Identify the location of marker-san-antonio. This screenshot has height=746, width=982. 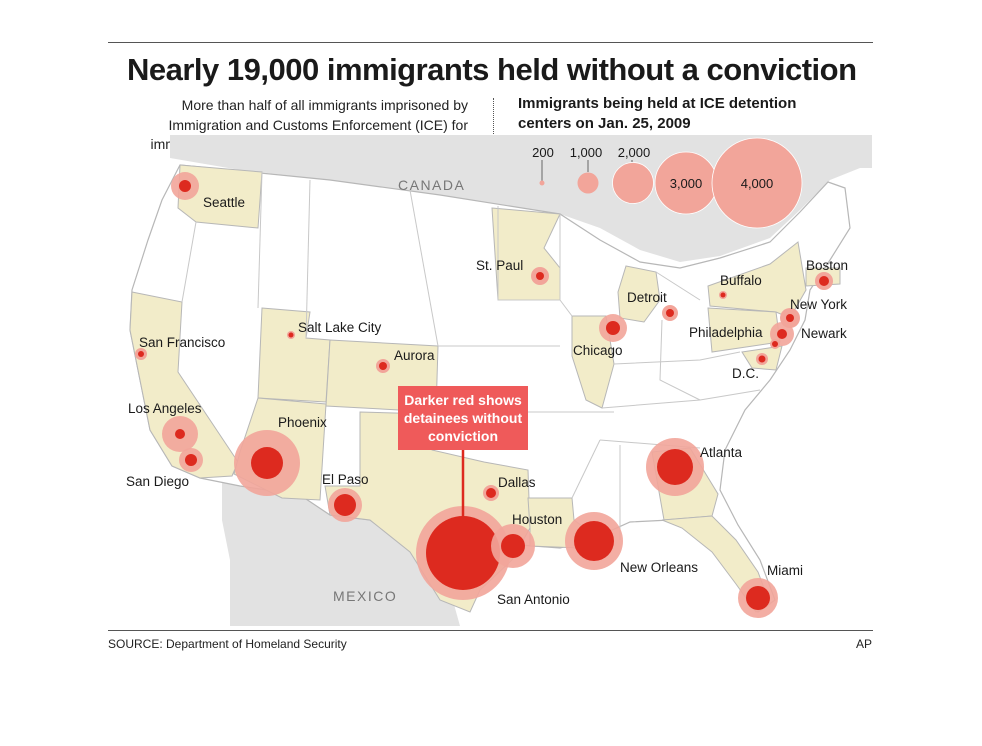
(463, 553).